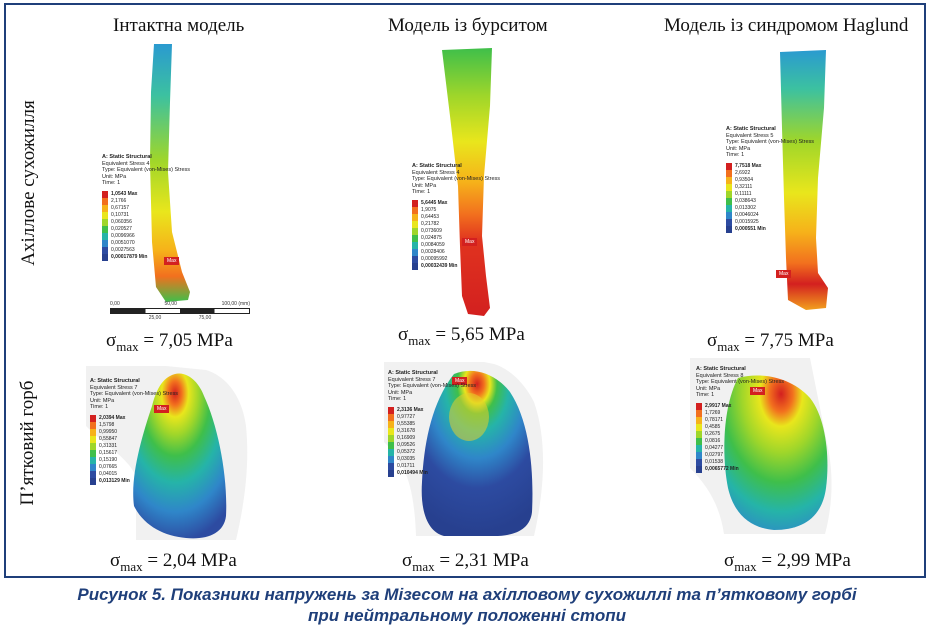  I want to click on legend-level: 0,0027563, so click(123, 250).